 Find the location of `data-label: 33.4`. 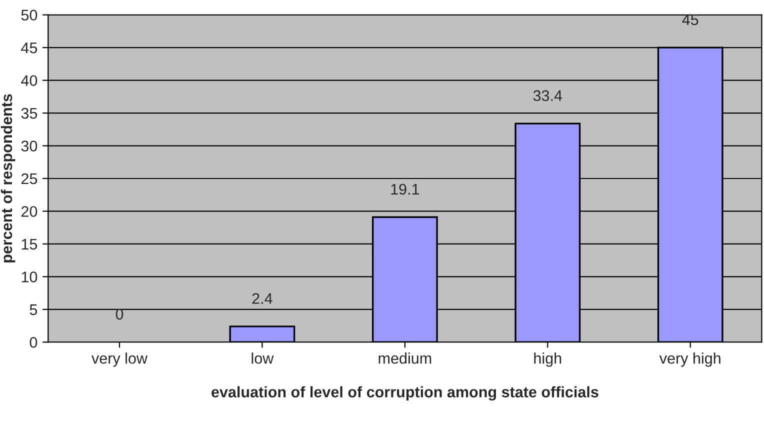

data-label: 33.4 is located at coordinates (547, 96).